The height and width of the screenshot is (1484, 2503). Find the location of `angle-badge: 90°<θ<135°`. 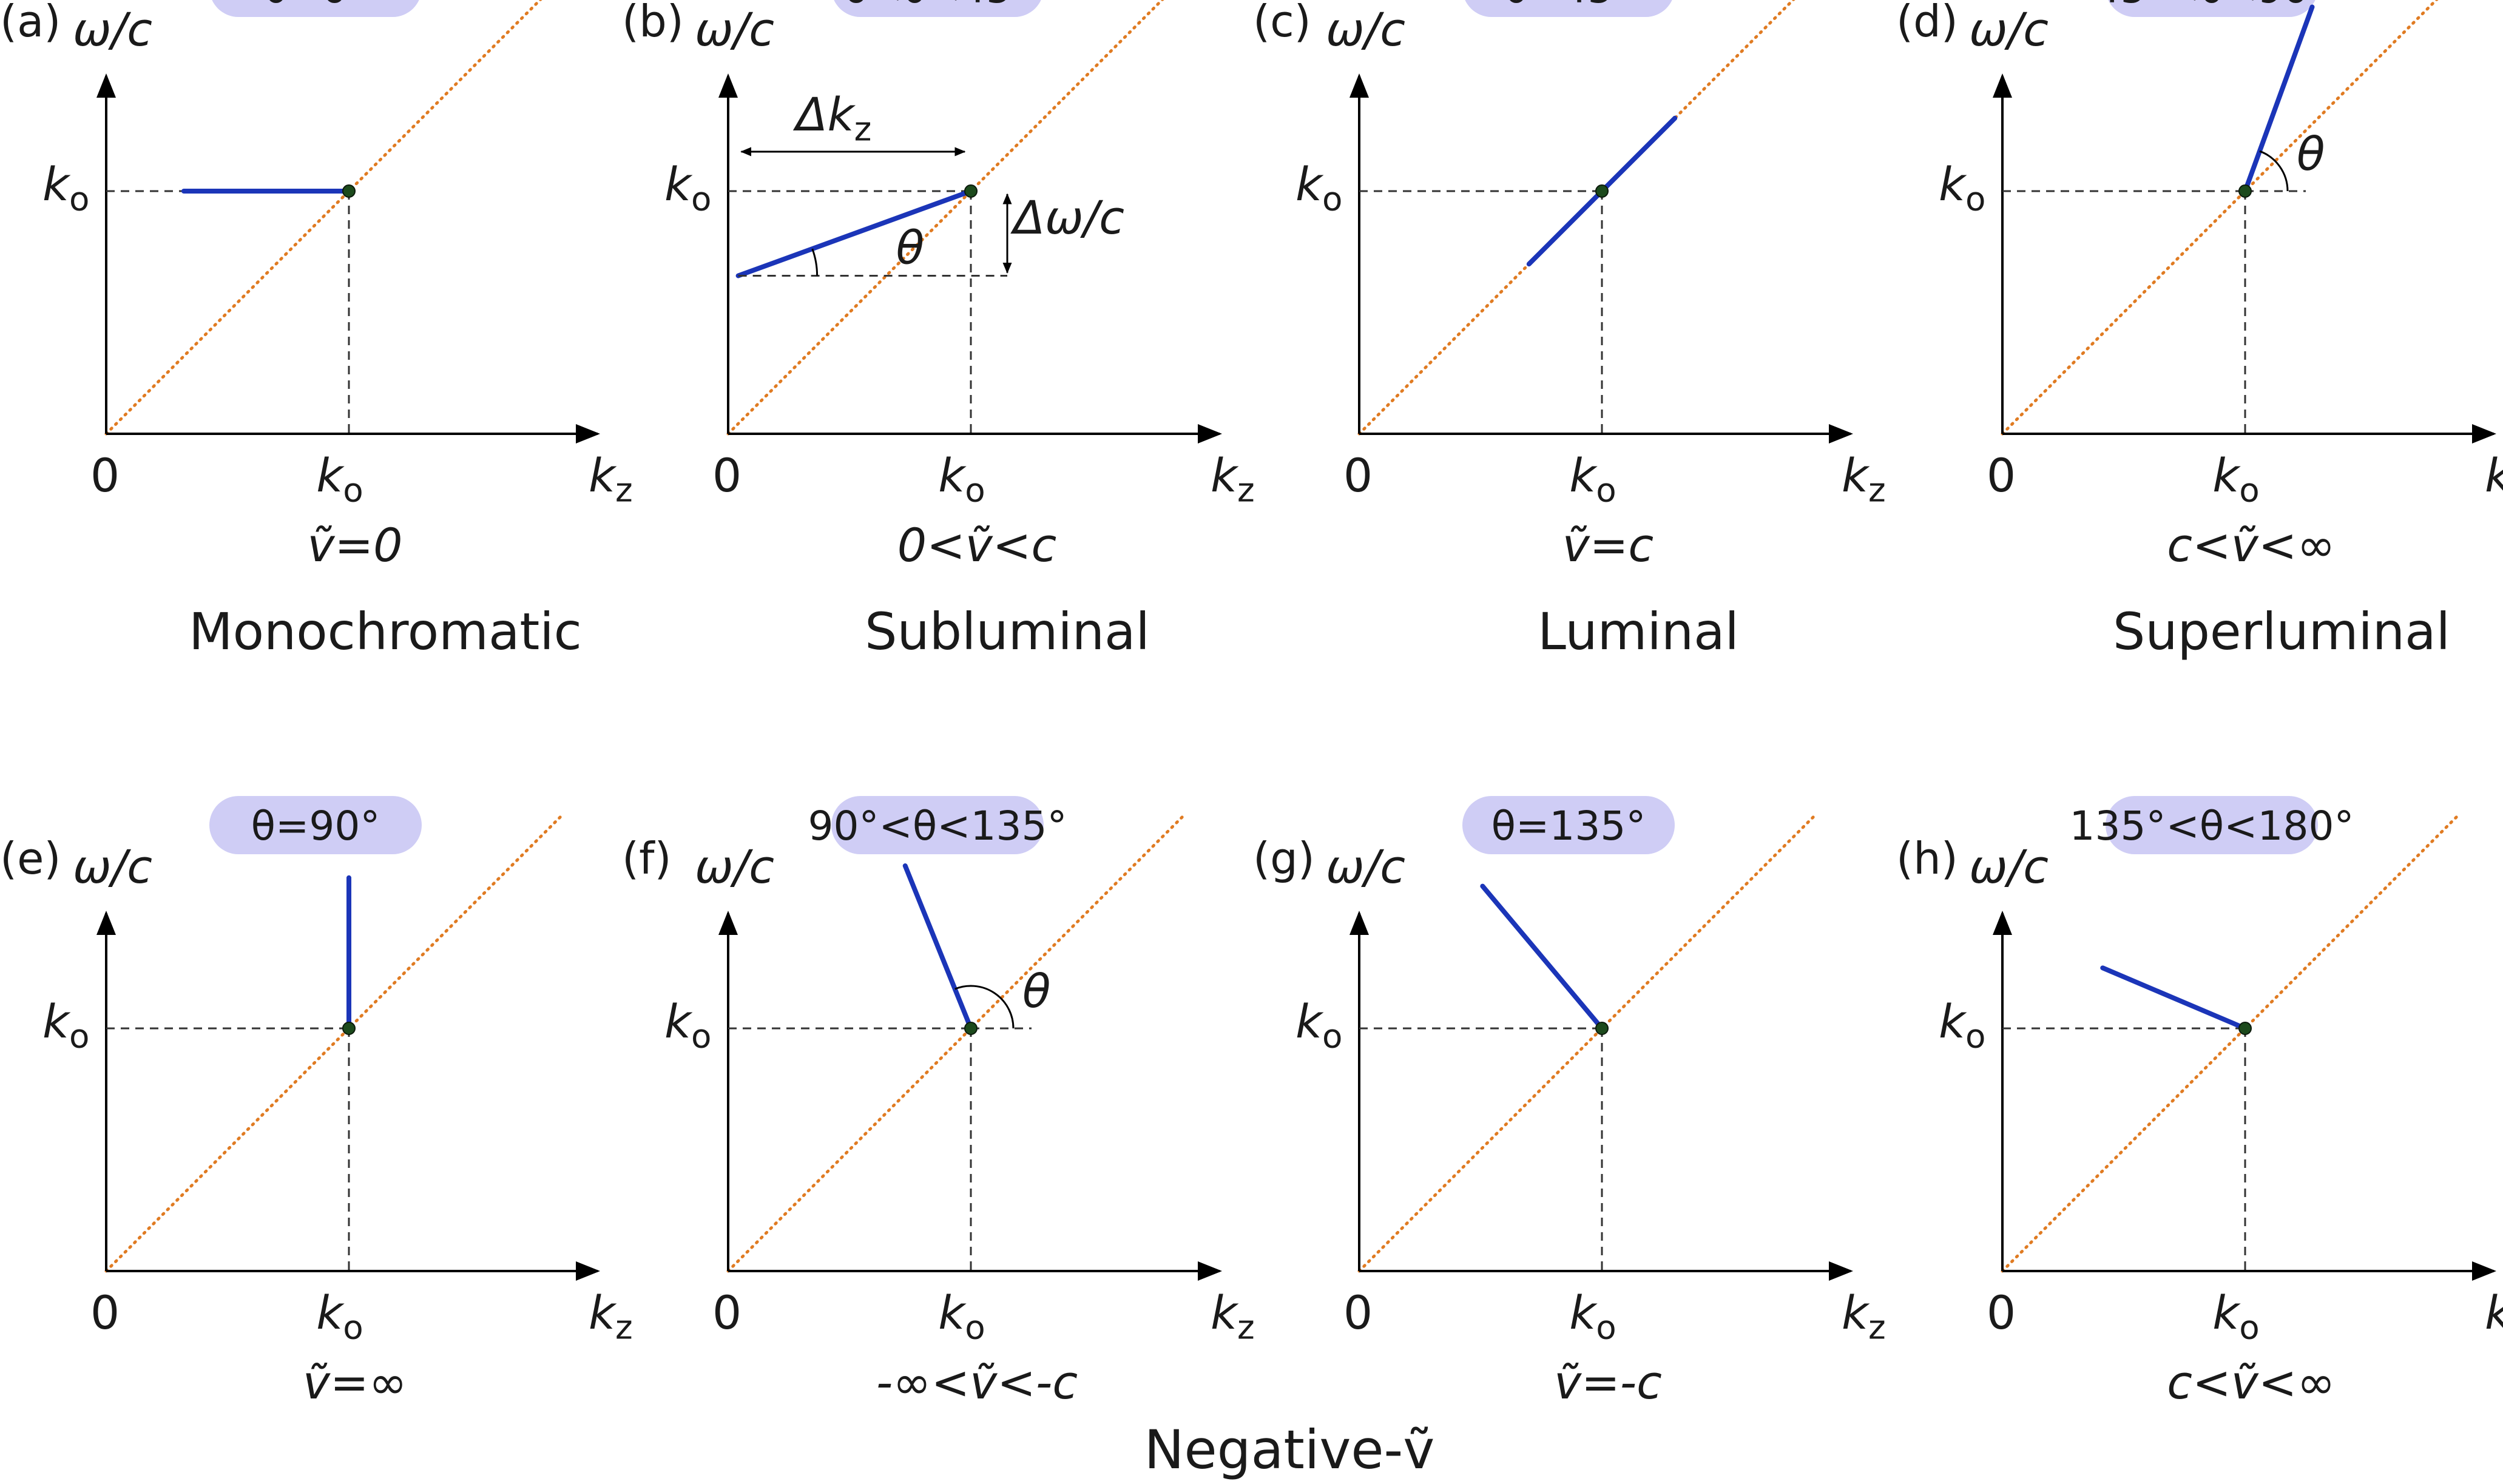

angle-badge: 90°<θ<135° is located at coordinates (937, 826).